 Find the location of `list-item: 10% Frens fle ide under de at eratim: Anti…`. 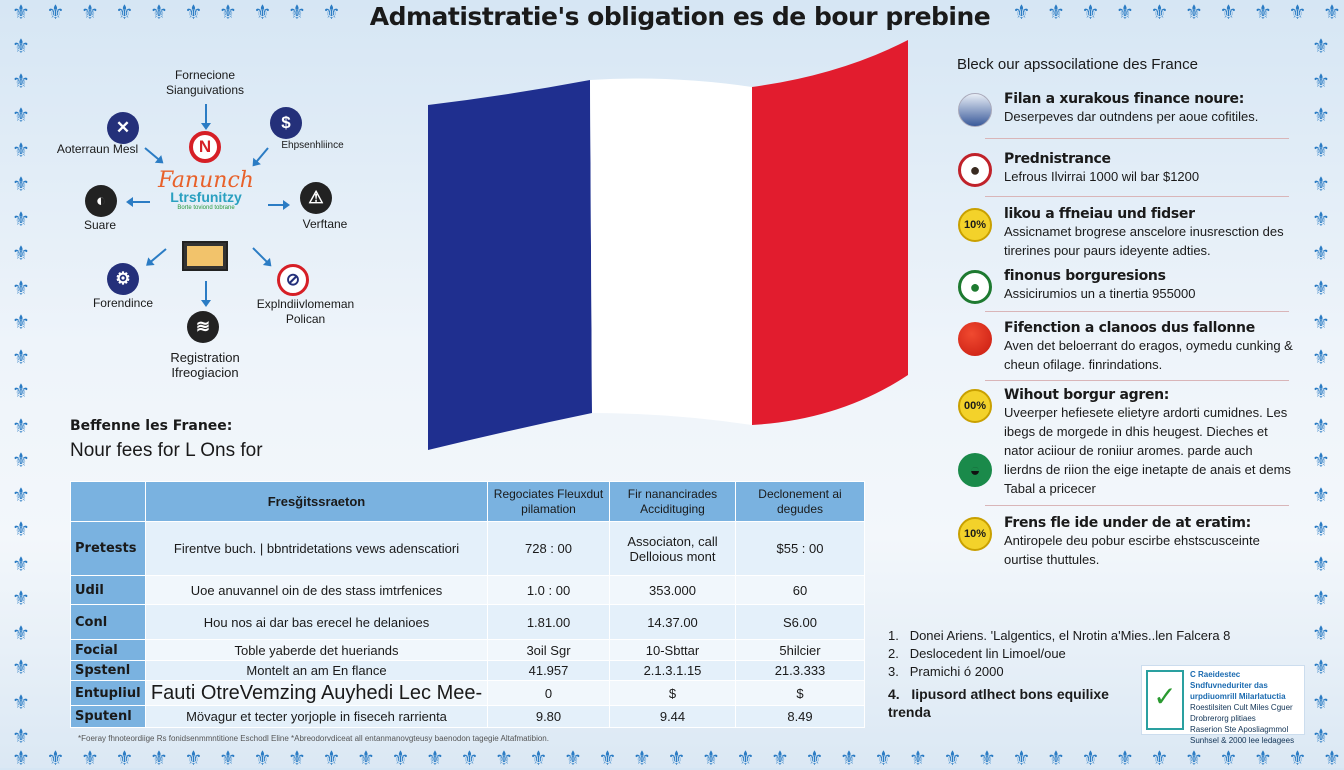

list-item: 10% Frens fle ide under de at eratim: Anti… is located at coordinates (1125, 542).